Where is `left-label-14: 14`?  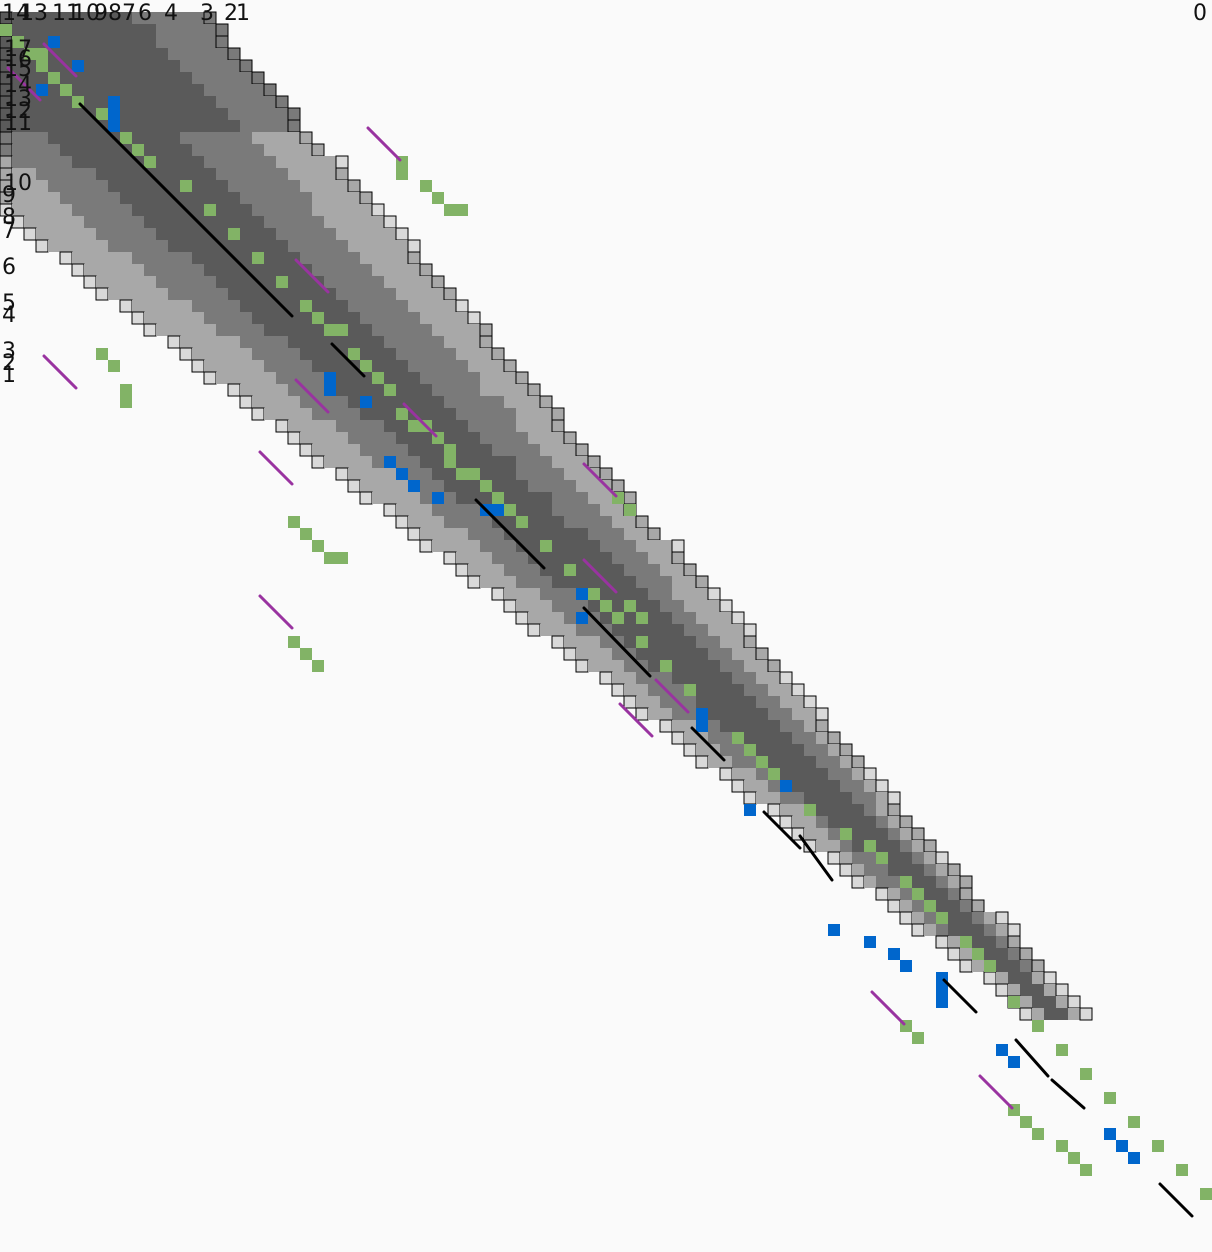 left-label-14: 14 is located at coordinates (18, 85).